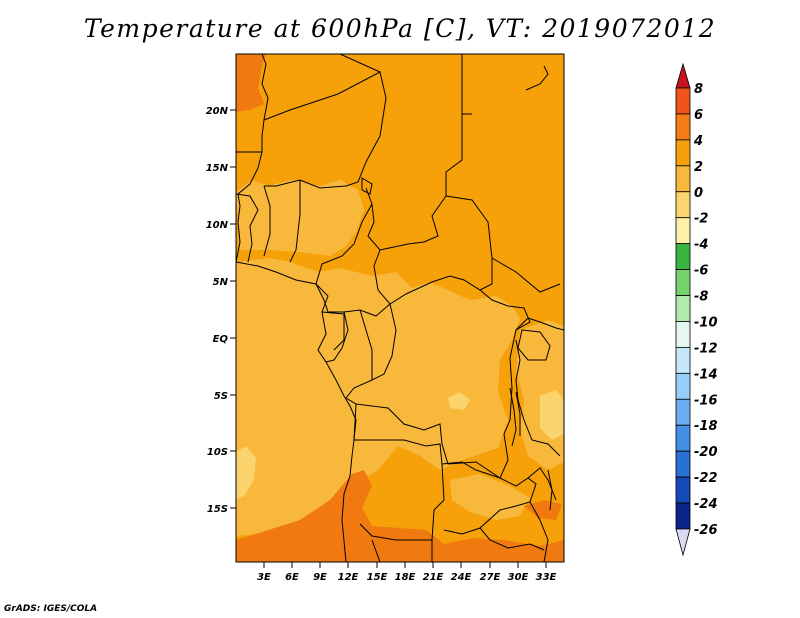 Image resolution: width=800 pixels, height=618 pixels. What do you see at coordinates (552, 415) in the screenshot?
I see `field-region-m2-0-b` at bounding box center [552, 415].